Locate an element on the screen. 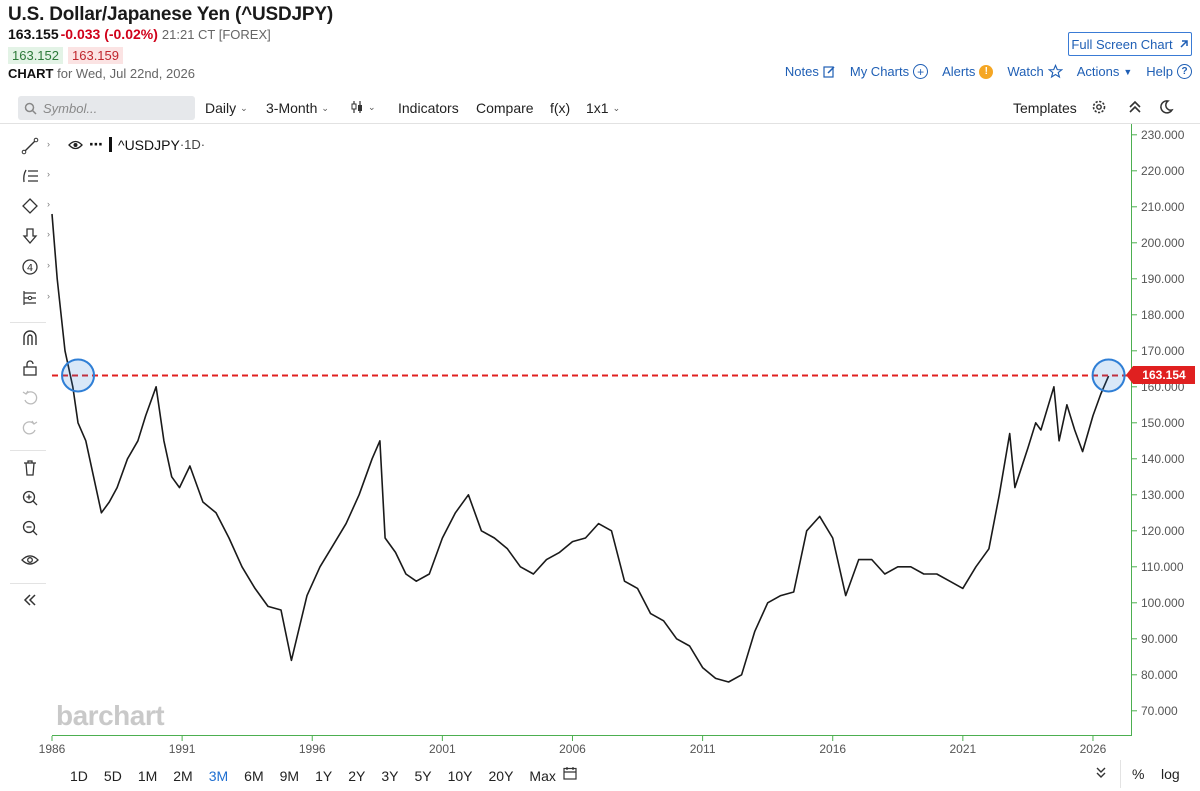  range-button-2y: 2Y is located at coordinates (357, 776).